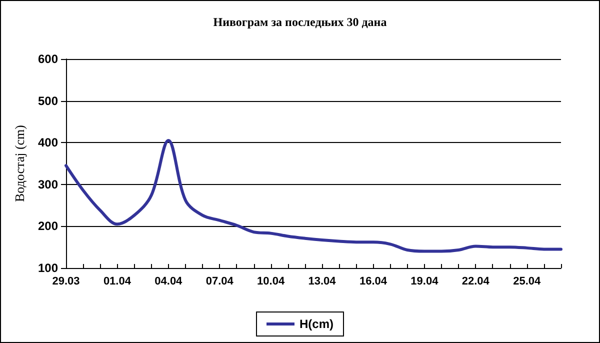 This screenshot has height=343, width=600. What do you see at coordinates (322, 282) in the screenshot?
I see `x-tick-label: 13.04` at bounding box center [322, 282].